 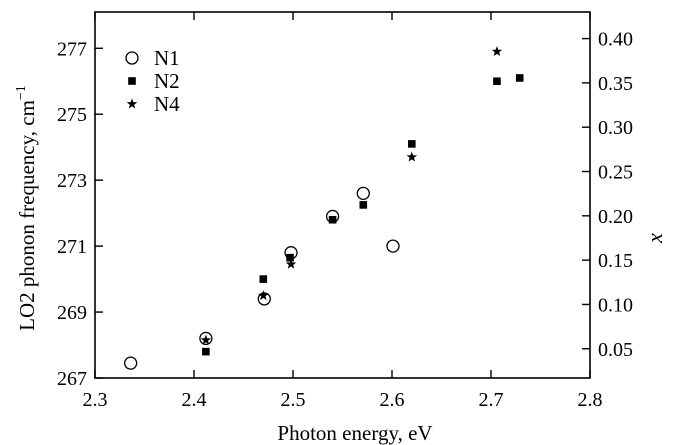 What do you see at coordinates (72, 313) in the screenshot?
I see `y-left-tick-label: 269` at bounding box center [72, 313].